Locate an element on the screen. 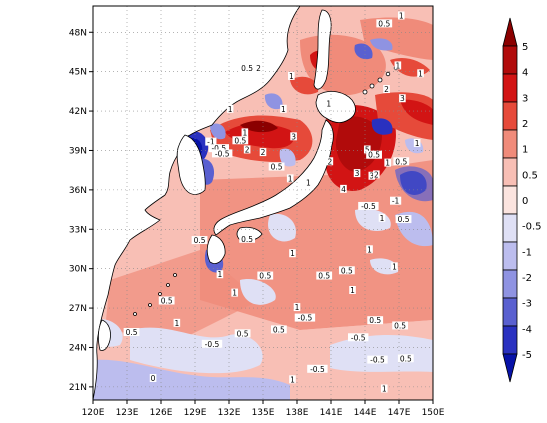  colorbar-label: 1 is located at coordinates (525, 150).